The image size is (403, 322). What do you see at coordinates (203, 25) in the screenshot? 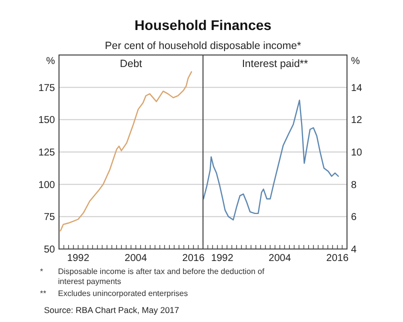
I see `chart-title: Household Finances` at bounding box center [203, 25].